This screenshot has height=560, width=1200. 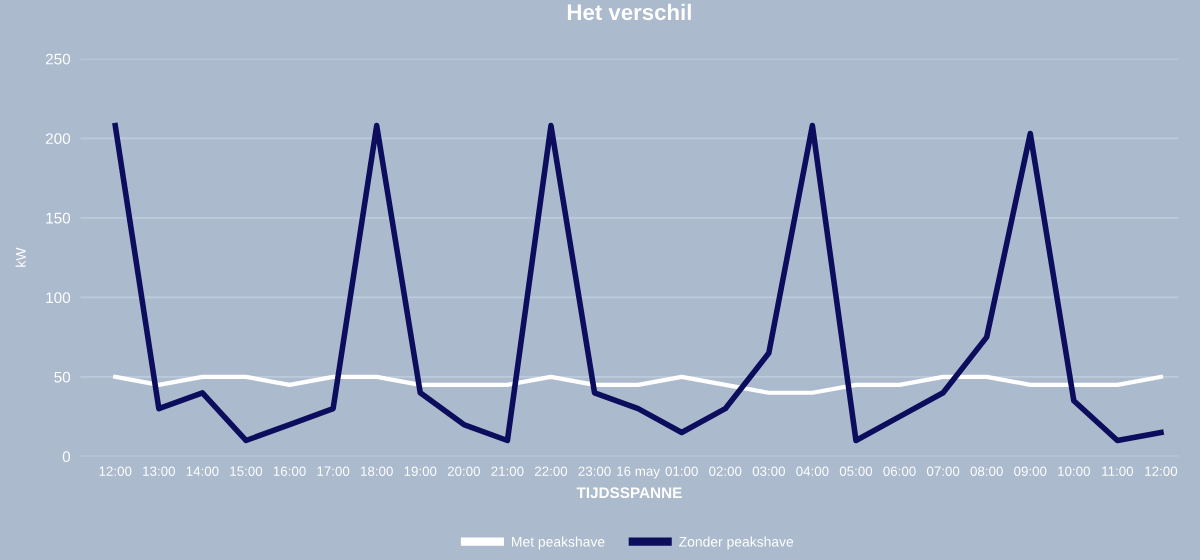 What do you see at coordinates (629, 12) in the screenshot?
I see `chart-title: Het verschil` at bounding box center [629, 12].